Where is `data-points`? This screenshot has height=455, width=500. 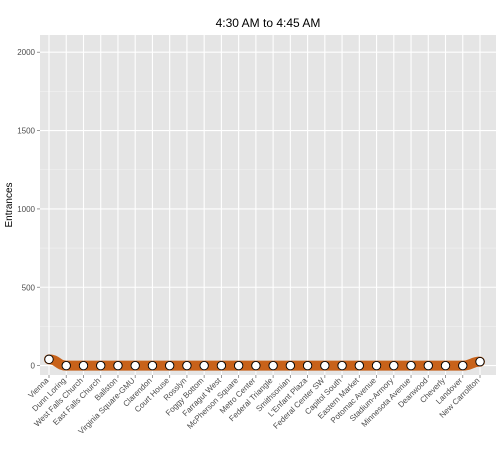
data-points is located at coordinates (264, 362).